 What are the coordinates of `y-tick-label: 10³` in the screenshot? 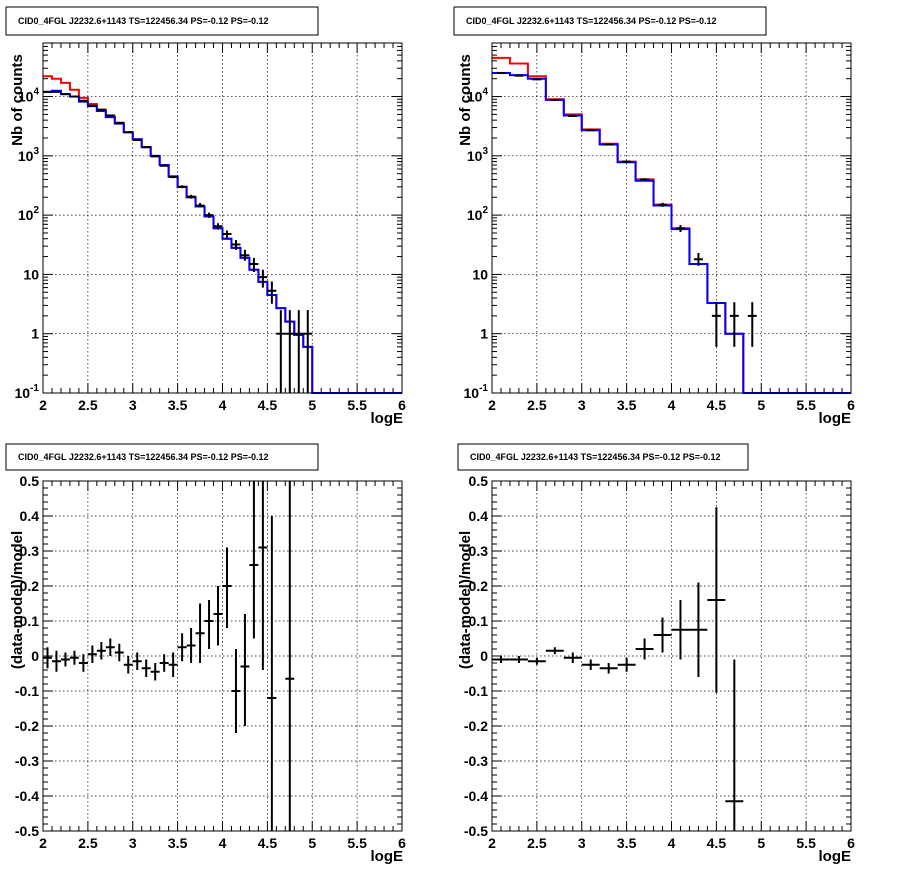 It's located at (478, 155).